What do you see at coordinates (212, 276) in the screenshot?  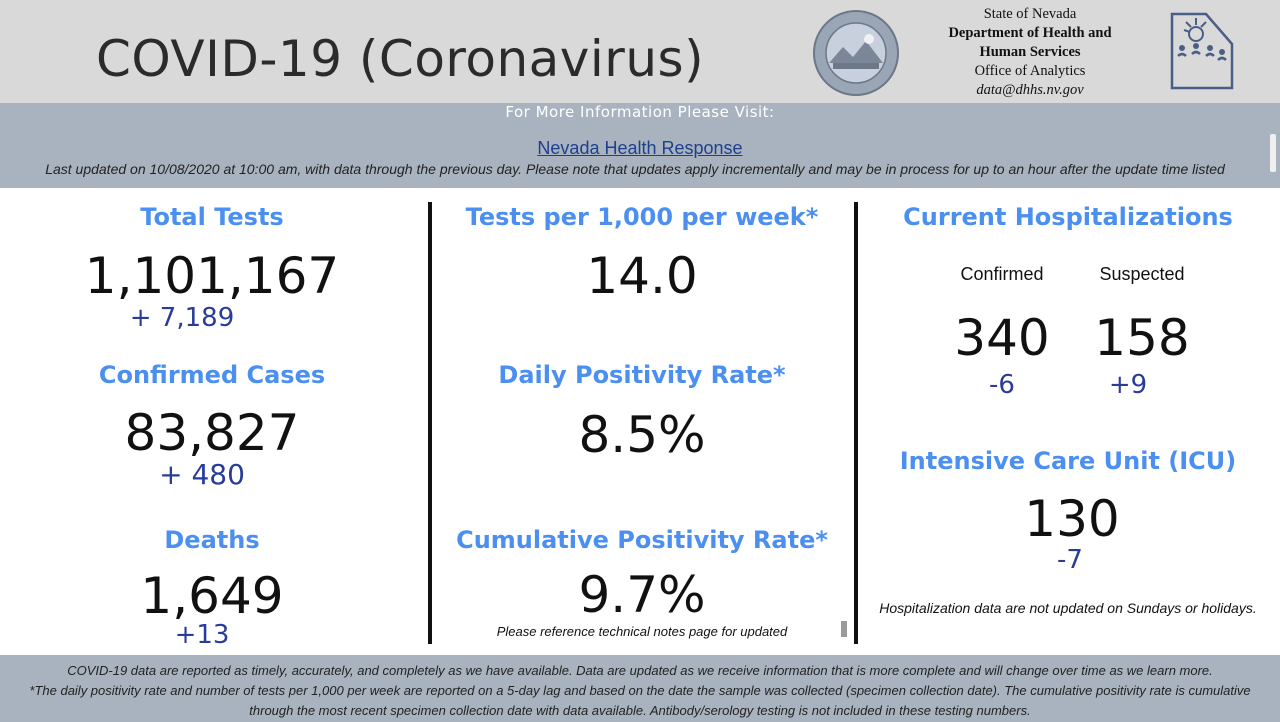 I see `total-tests-value: 1,101,167` at bounding box center [212, 276].